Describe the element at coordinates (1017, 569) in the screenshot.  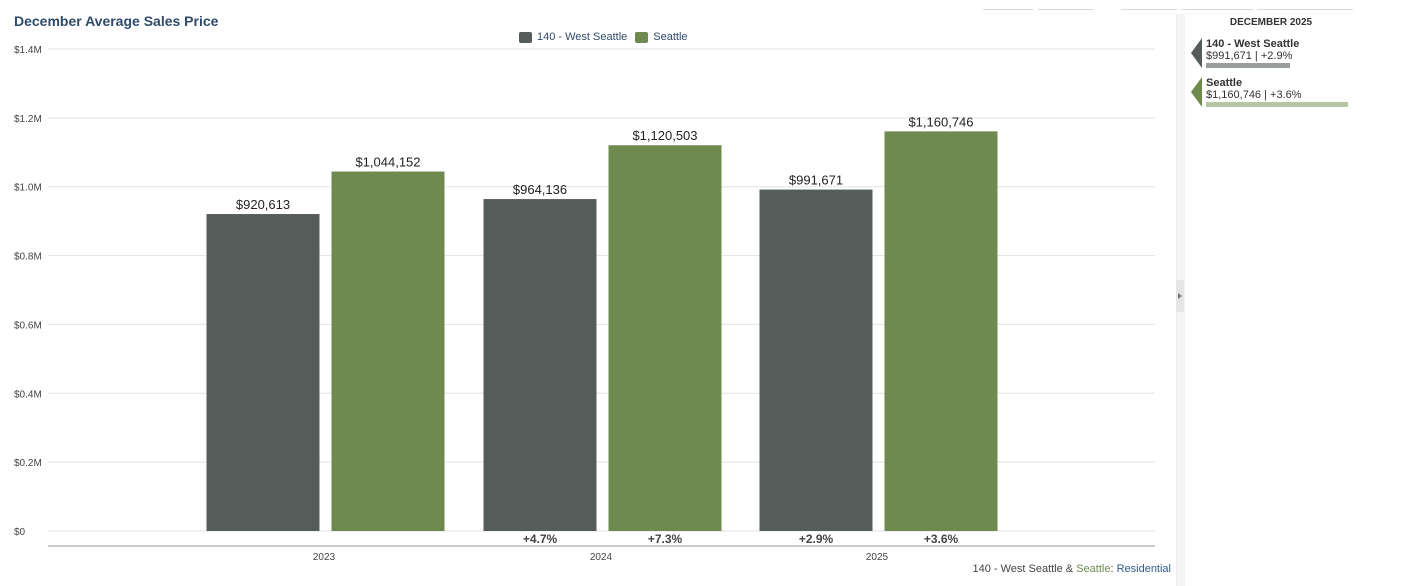
I see `footer-area: 140 - West Seattle` at that location.